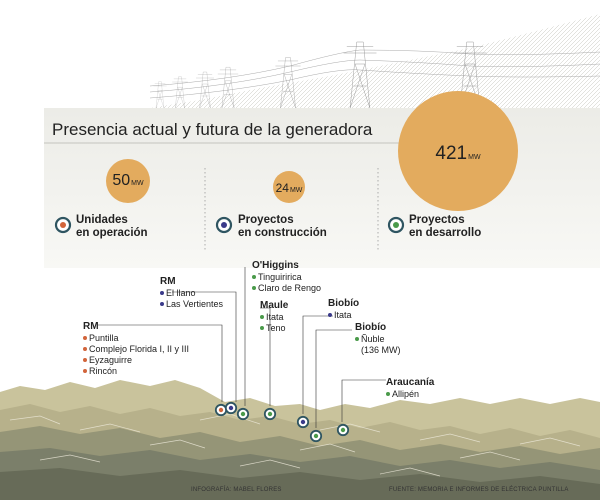  Describe the element at coordinates (91, 326) in the screenshot. I see `region-rm-left-name: RM` at that location.